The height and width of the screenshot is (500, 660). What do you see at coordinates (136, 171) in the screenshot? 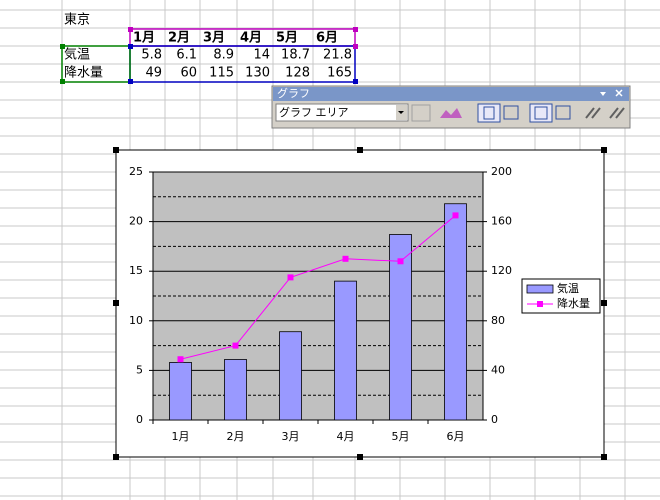
I see `y-tick-label: 25` at bounding box center [136, 171].